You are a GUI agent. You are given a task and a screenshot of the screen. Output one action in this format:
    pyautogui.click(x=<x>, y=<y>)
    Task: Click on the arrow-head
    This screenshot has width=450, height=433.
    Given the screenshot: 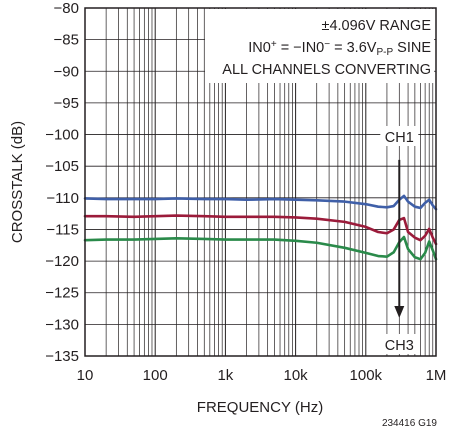 What is the action you would take?
    pyautogui.click(x=399, y=312)
    